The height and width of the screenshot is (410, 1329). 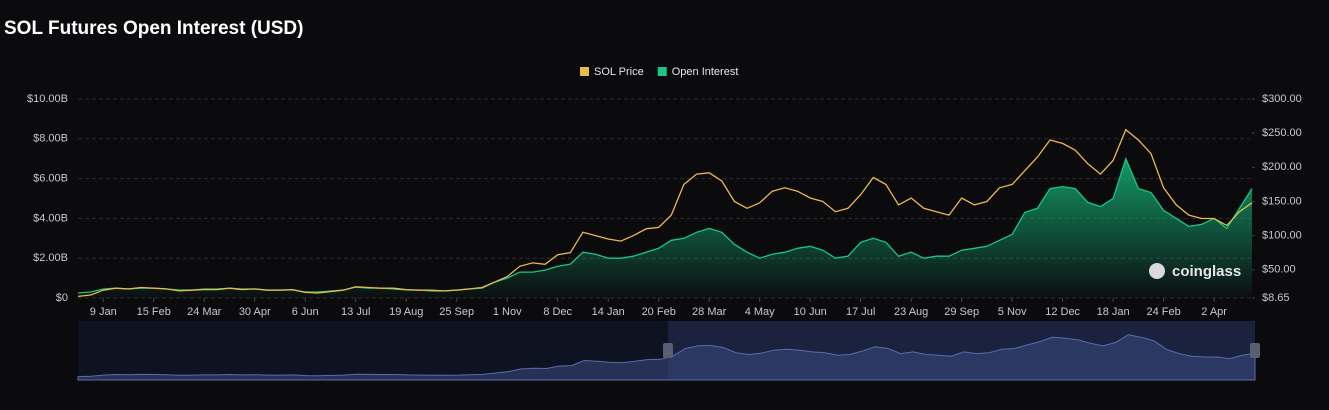 I want to click on x-tick-label: 28 Mar, so click(x=709, y=312).